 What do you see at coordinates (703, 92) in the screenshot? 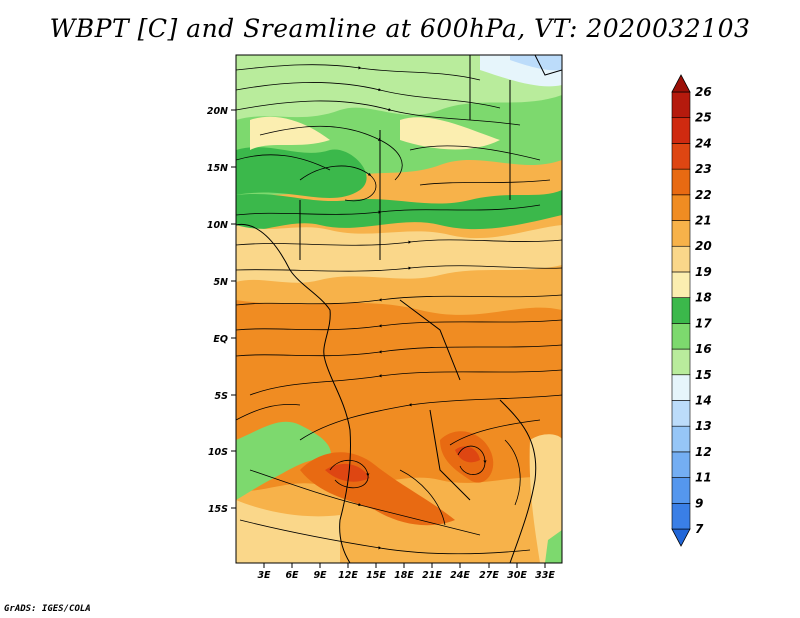
I see `colorbar-label: 26` at bounding box center [703, 92].